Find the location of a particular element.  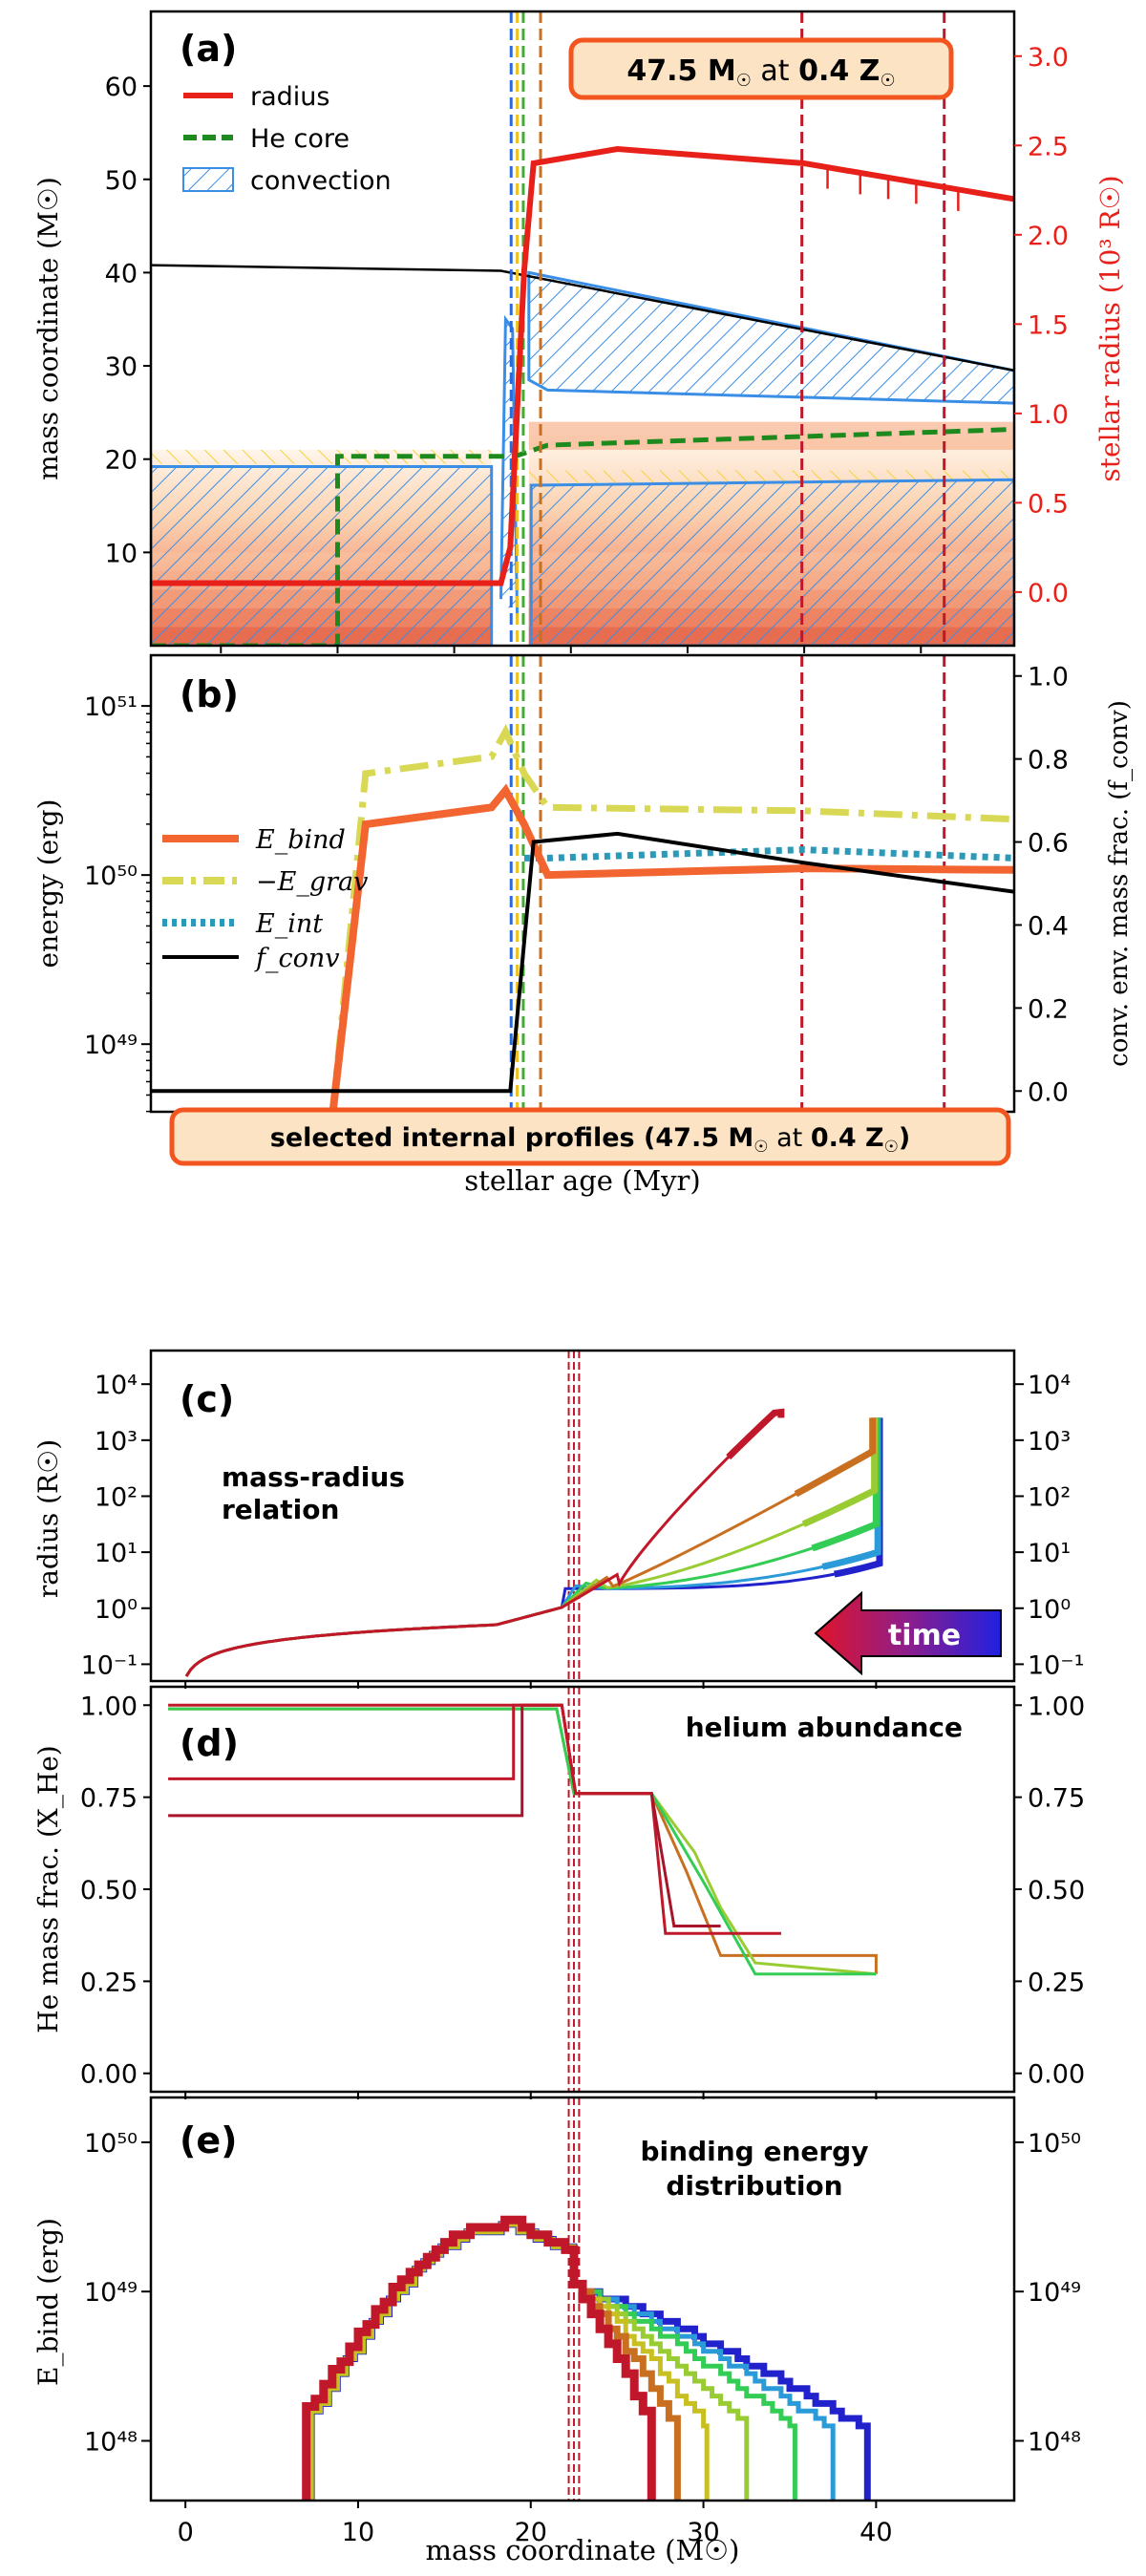

ylabel-left: He mass frac. (X_He) is located at coordinates (48, 1889).